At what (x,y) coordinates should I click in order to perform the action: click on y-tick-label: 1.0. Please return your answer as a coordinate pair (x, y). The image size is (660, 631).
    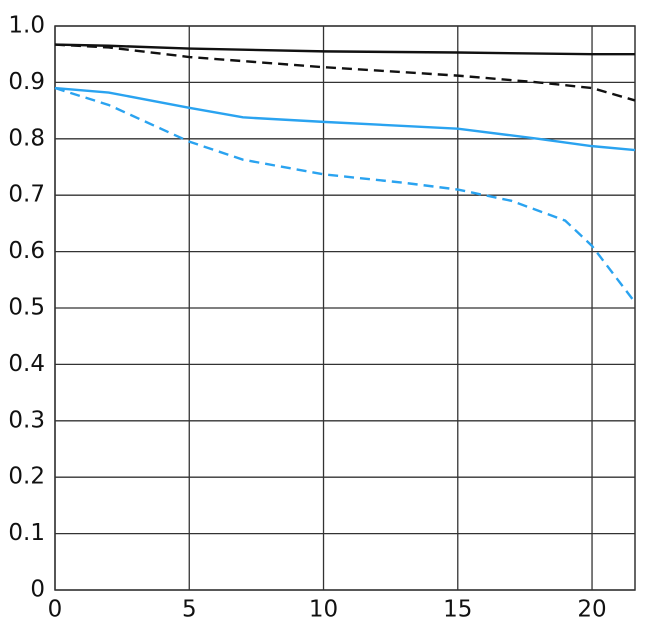
    Looking at the image, I should click on (26, 26).